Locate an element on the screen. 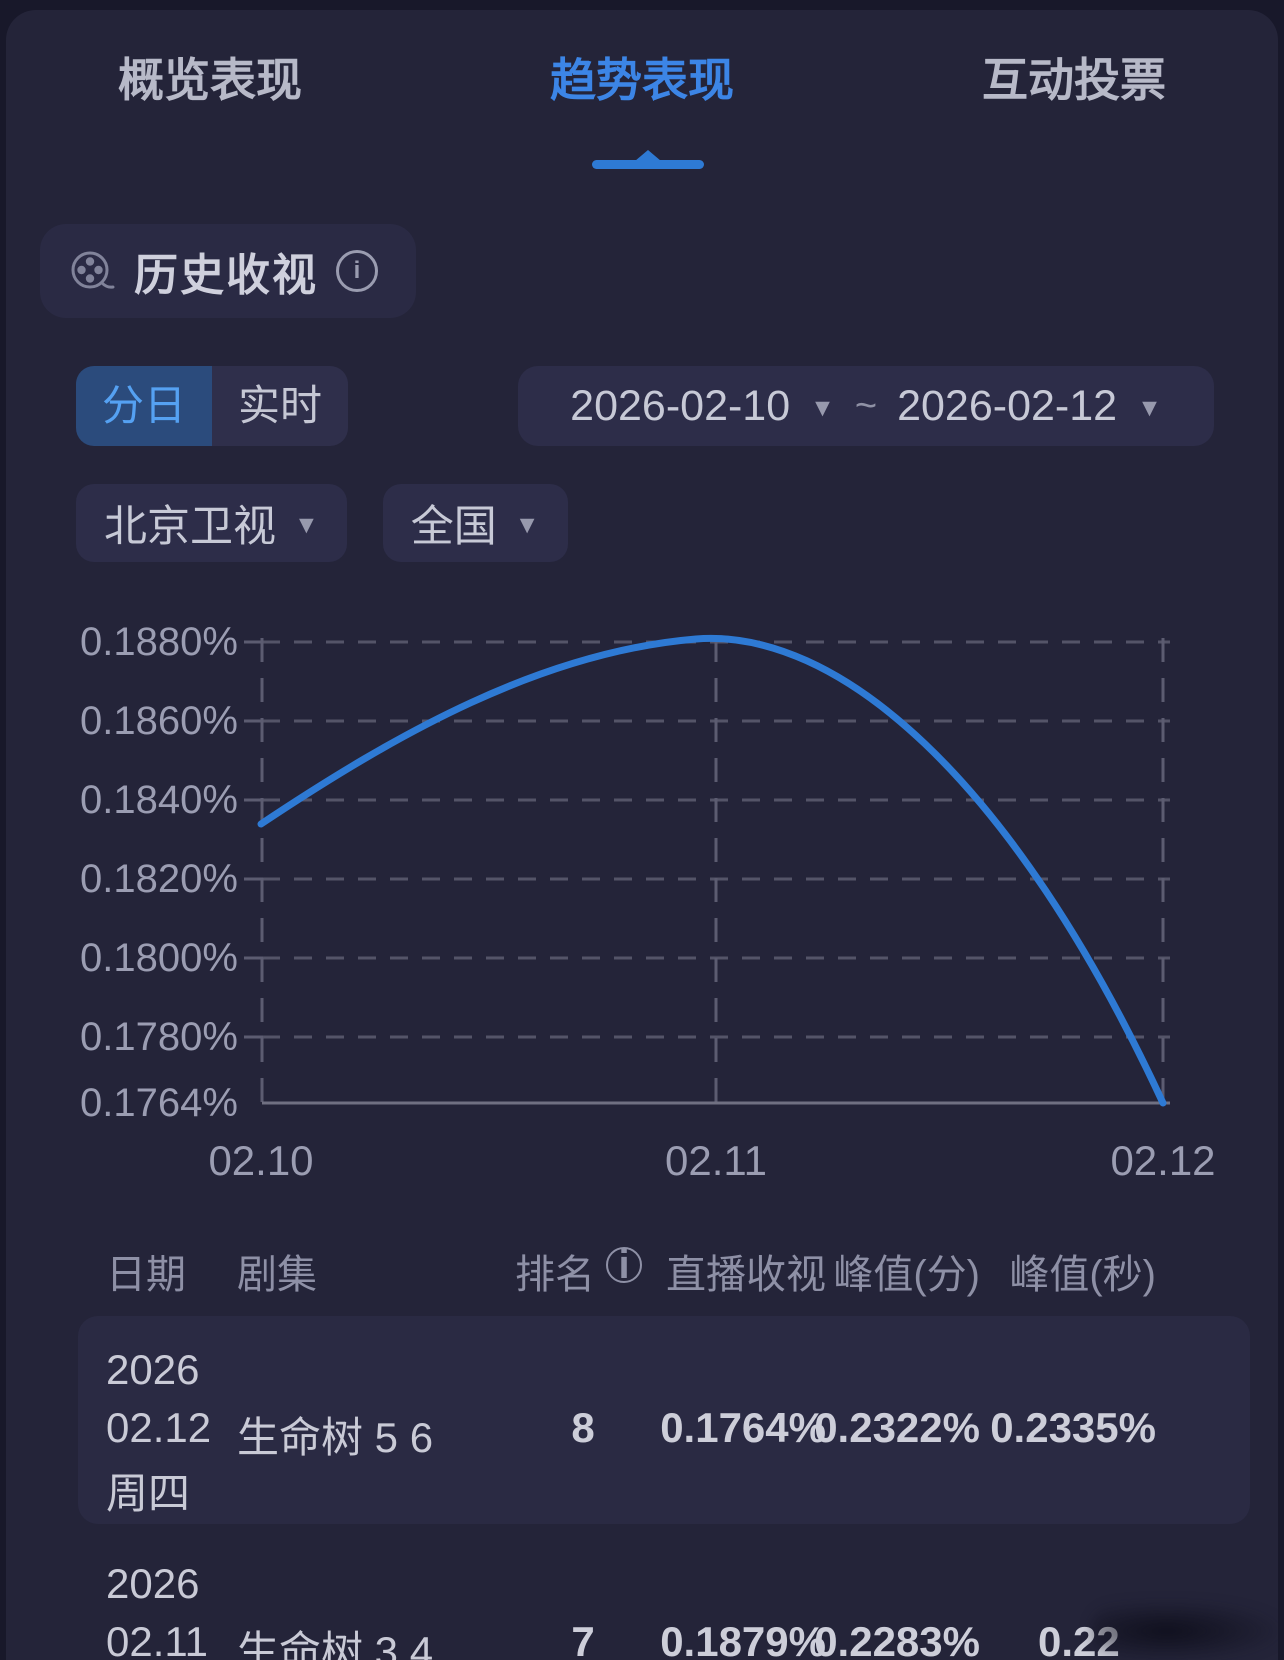 This screenshot has height=1660, width=1284. tab-bar: 概览表现 趋势表现 互动投票 is located at coordinates (642, 80).